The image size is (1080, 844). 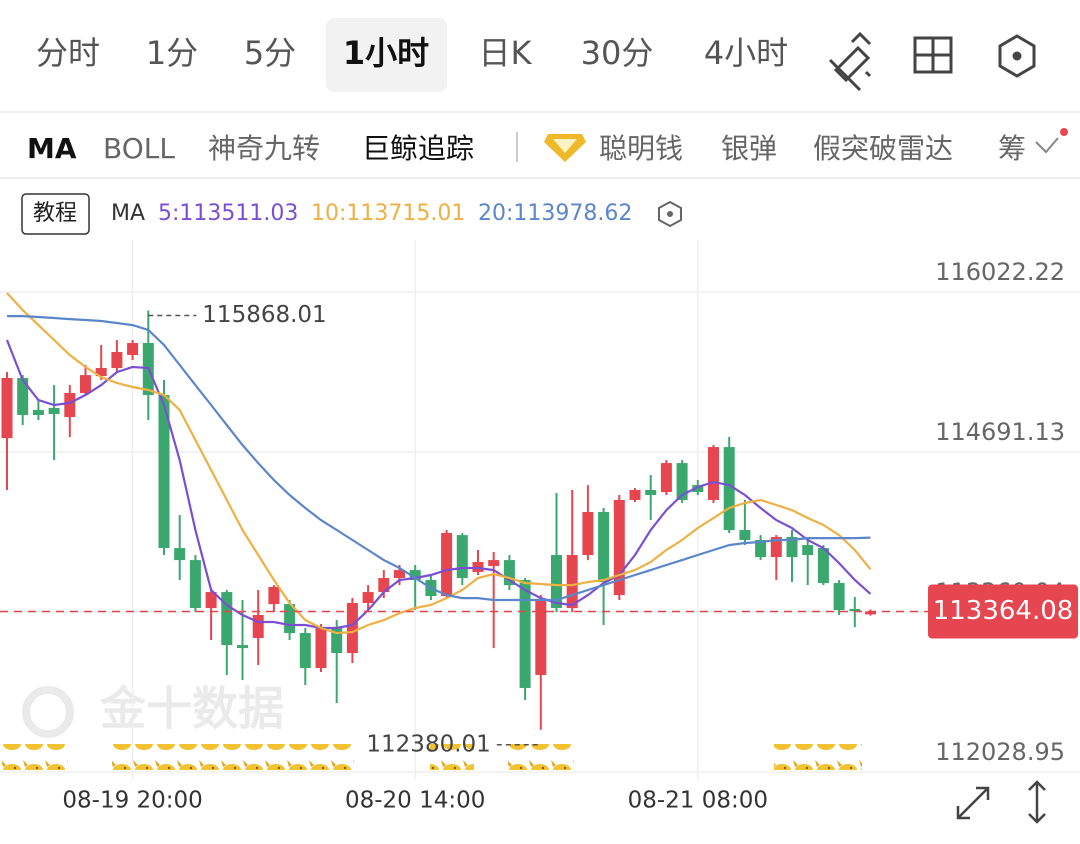 I want to click on tutorial-label: 教程, so click(x=55, y=213).